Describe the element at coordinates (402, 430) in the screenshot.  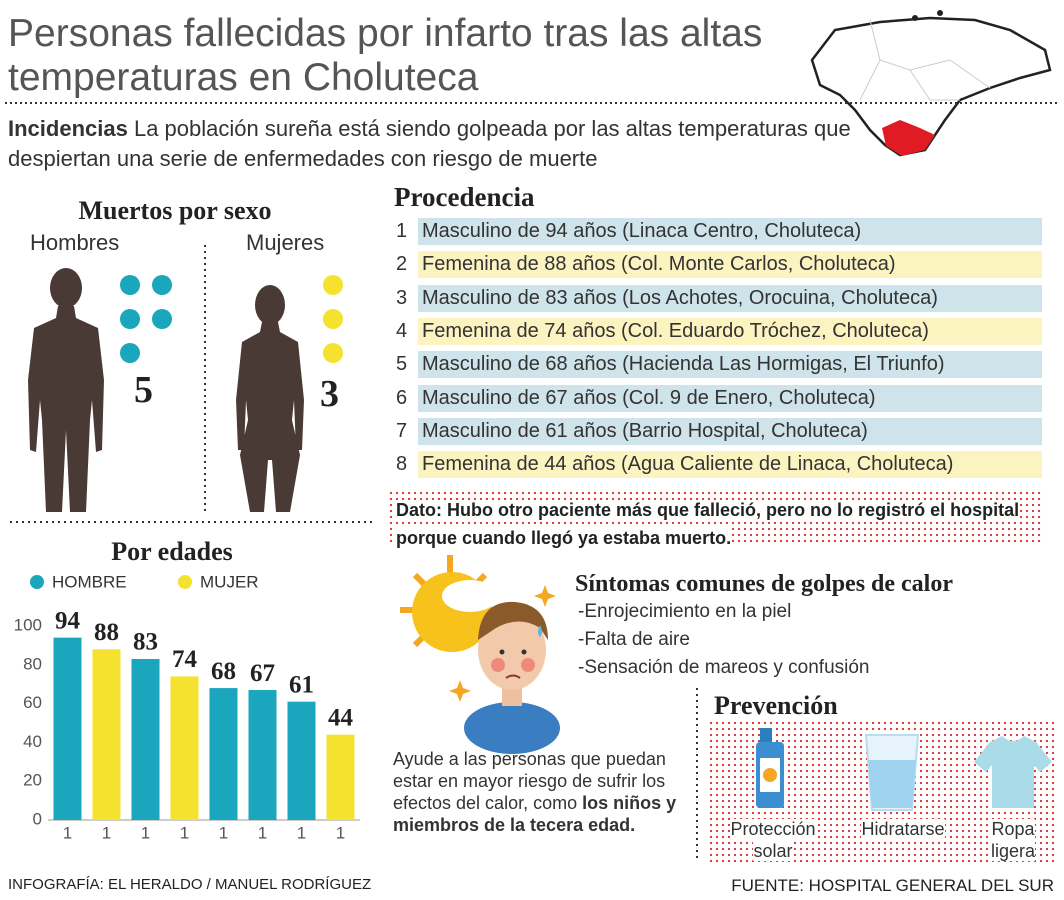
I see `row-number: 7` at that location.